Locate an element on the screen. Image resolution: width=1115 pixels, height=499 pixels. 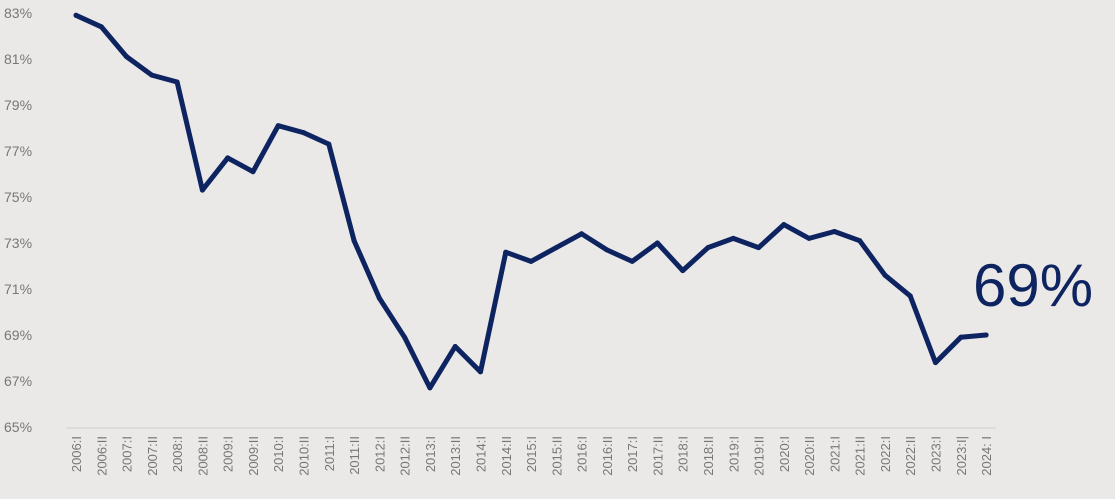
x-tick-label: 2009:II is located at coordinates (253, 456).